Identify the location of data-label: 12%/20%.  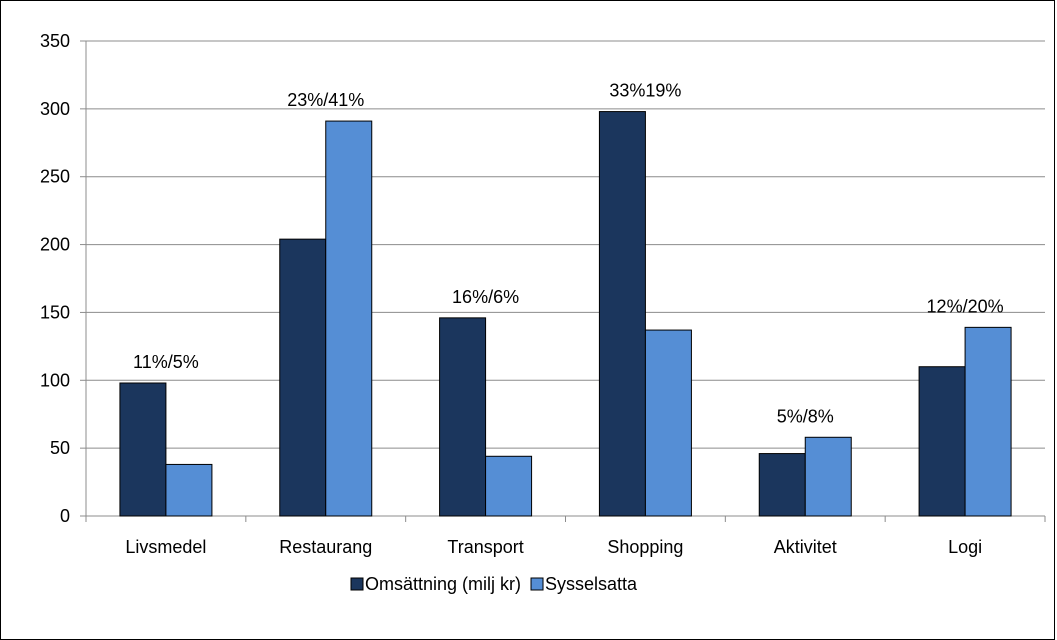
(965, 306).